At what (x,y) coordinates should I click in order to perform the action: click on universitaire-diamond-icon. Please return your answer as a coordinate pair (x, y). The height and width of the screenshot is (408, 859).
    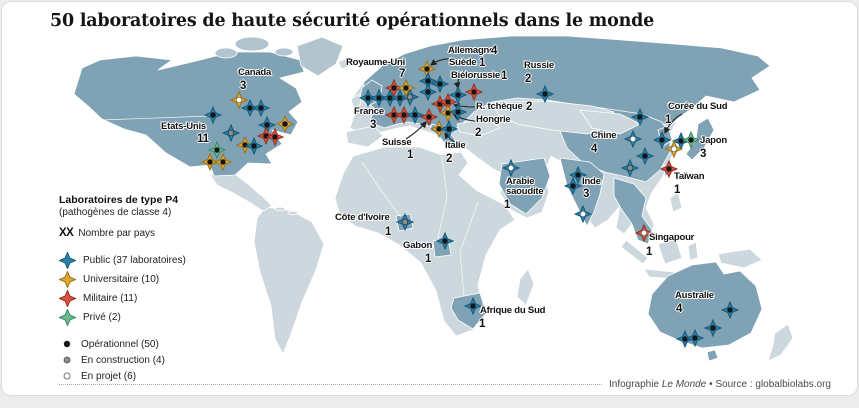
    Looking at the image, I should click on (67, 279).